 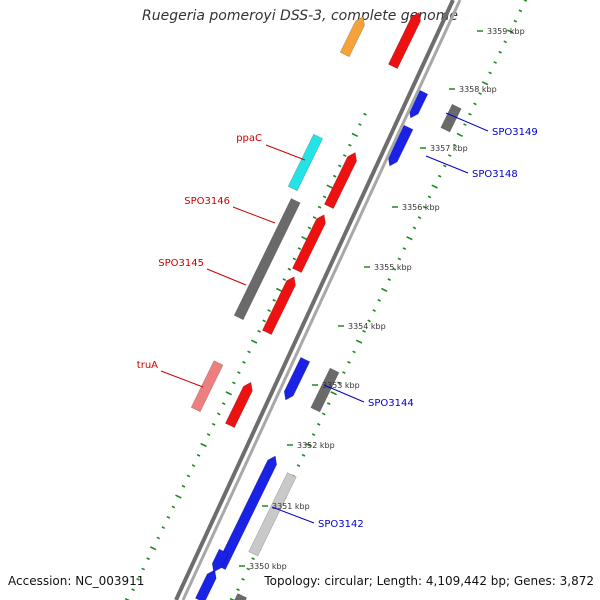 What do you see at coordinates (147, 365) in the screenshot?
I see `gene-label-trua: truA` at bounding box center [147, 365].